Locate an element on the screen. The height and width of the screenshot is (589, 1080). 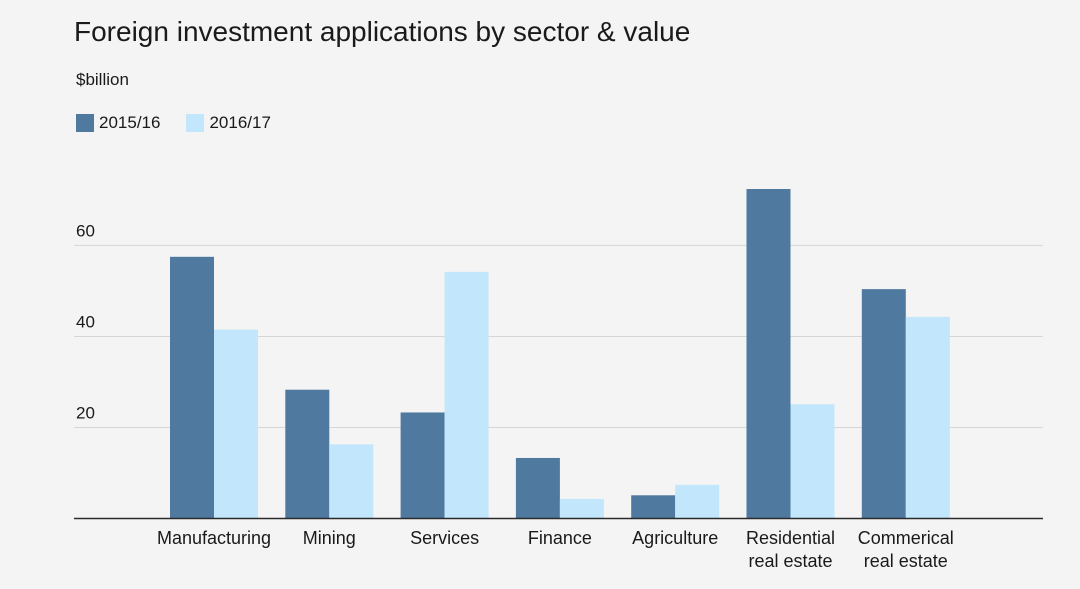
chart-subtitle: $billion is located at coordinates (102, 79).